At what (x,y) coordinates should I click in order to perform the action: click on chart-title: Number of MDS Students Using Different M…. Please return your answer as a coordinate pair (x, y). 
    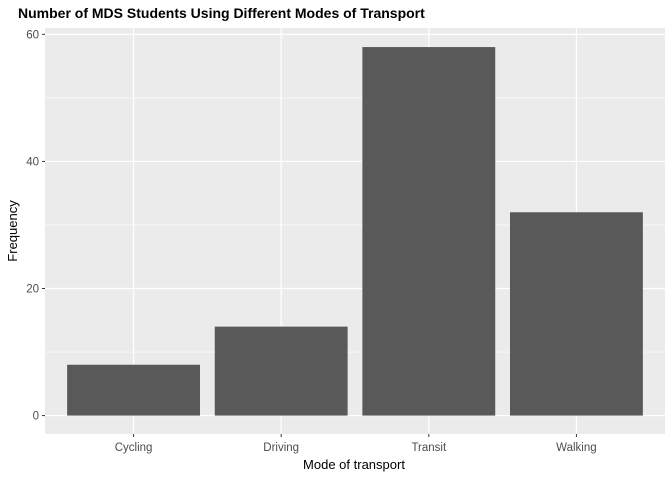
    Looking at the image, I should click on (221, 13).